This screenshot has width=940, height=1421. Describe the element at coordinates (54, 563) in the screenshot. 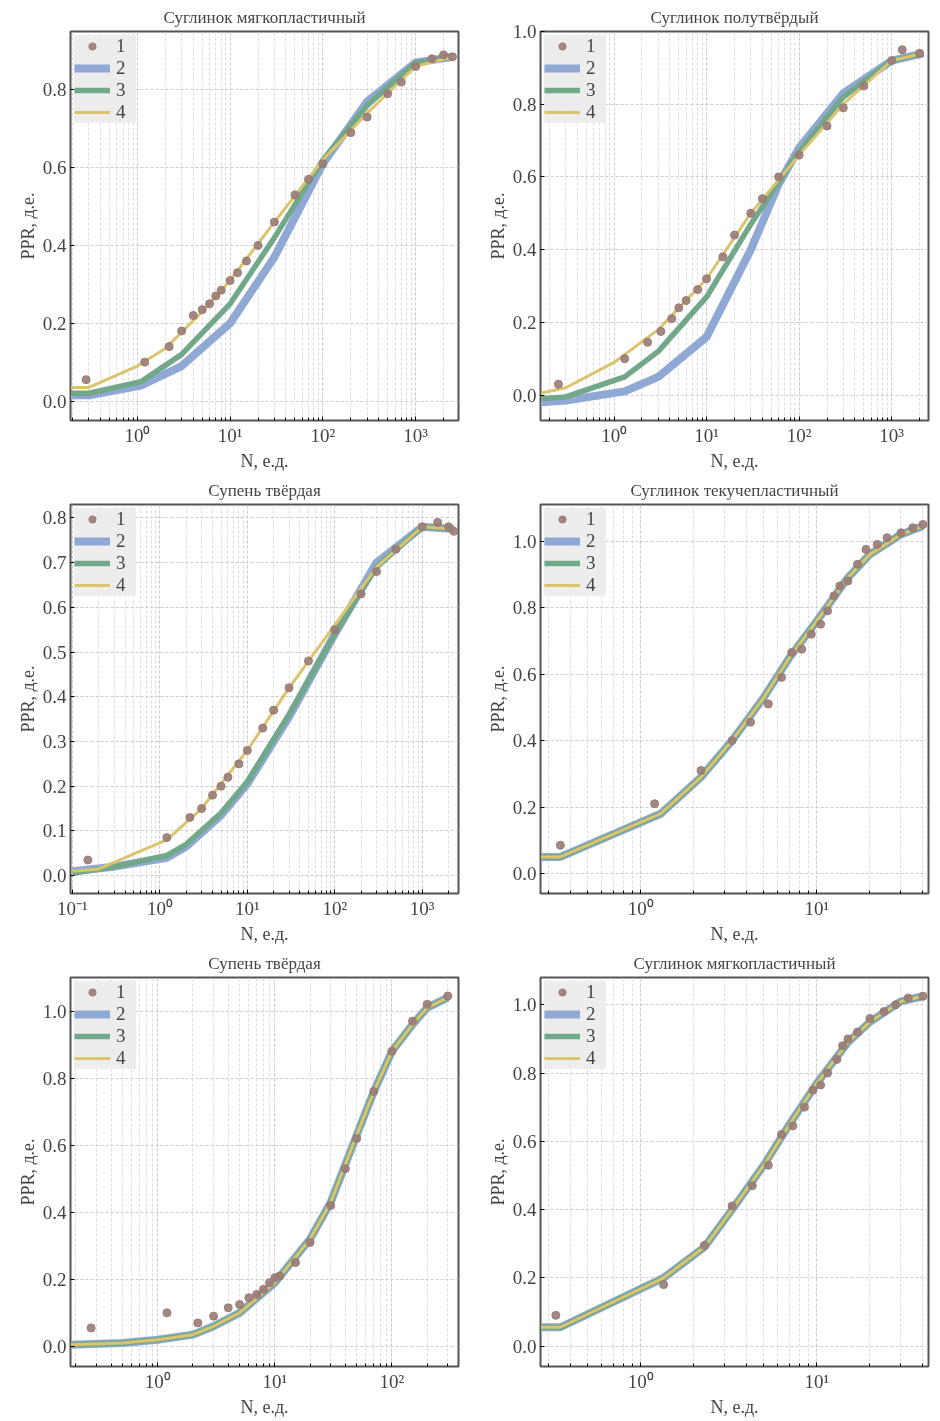

I see `y-tick-label: 0.7` at that location.